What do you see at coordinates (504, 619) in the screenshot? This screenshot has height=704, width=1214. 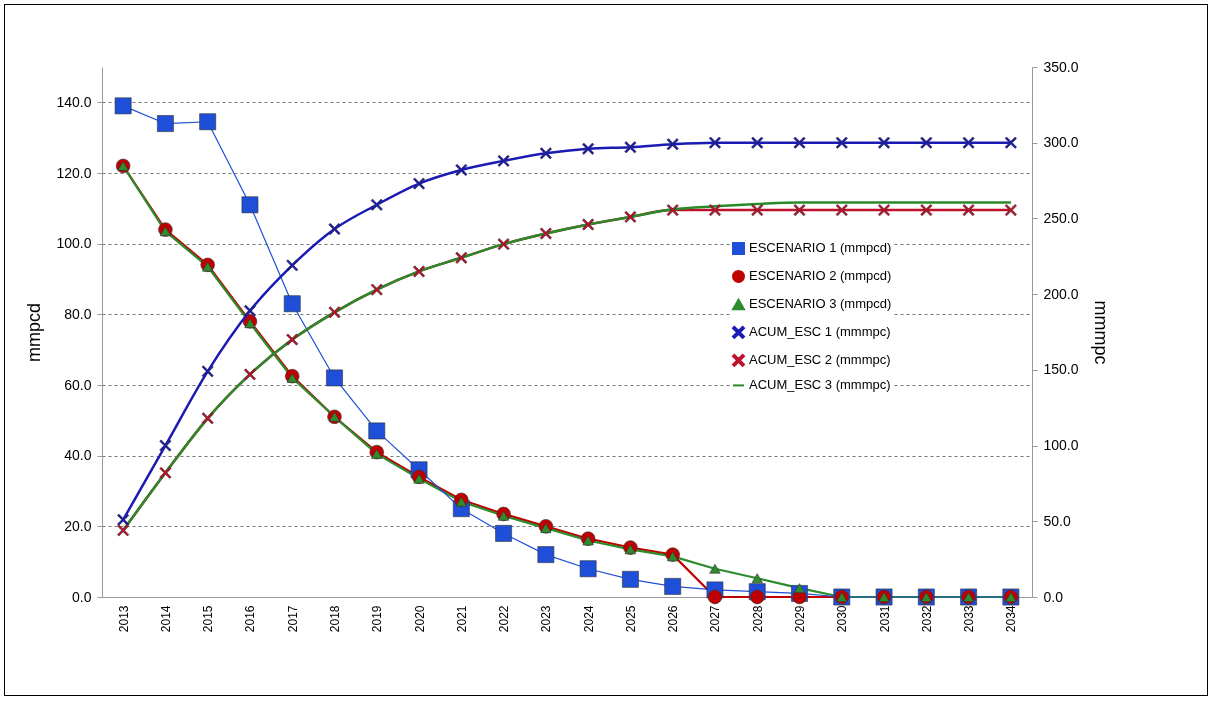 I see `x-tick-label: 2022` at bounding box center [504, 619].